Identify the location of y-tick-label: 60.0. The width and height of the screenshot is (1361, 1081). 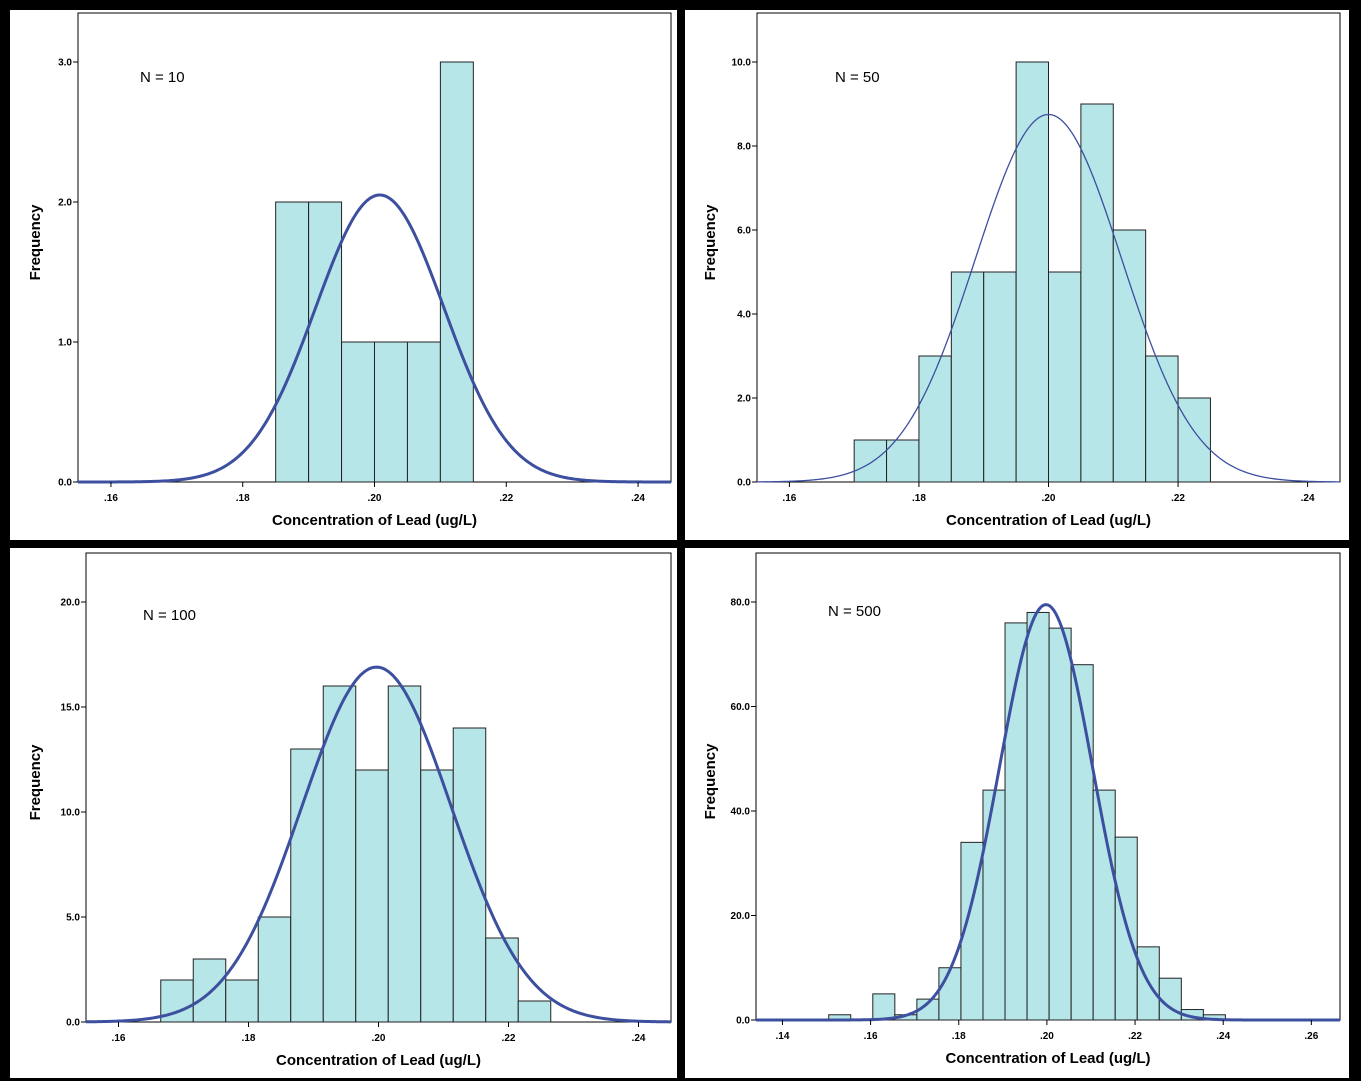
(741, 707).